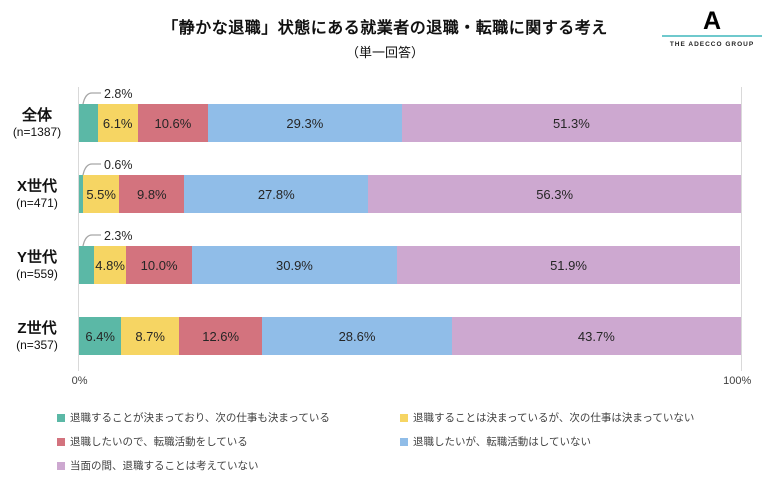 Image resolution: width=770 pixels, height=495 pixels. What do you see at coordinates (37, 202) in the screenshot?
I see `category-n: (n=471)` at bounding box center [37, 202].